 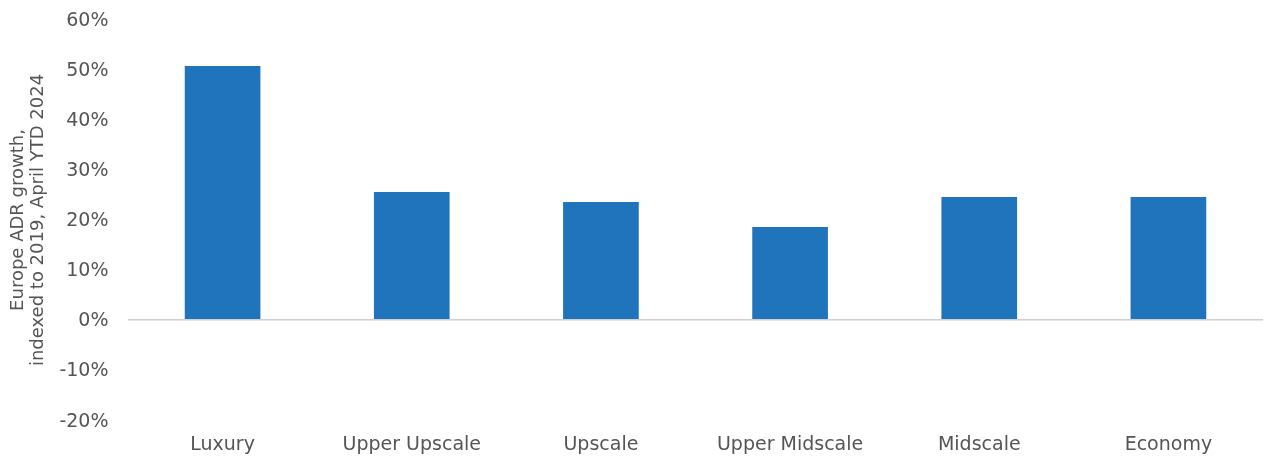 What do you see at coordinates (601, 442) in the screenshot?
I see `x-tick-label: Upscale` at bounding box center [601, 442].